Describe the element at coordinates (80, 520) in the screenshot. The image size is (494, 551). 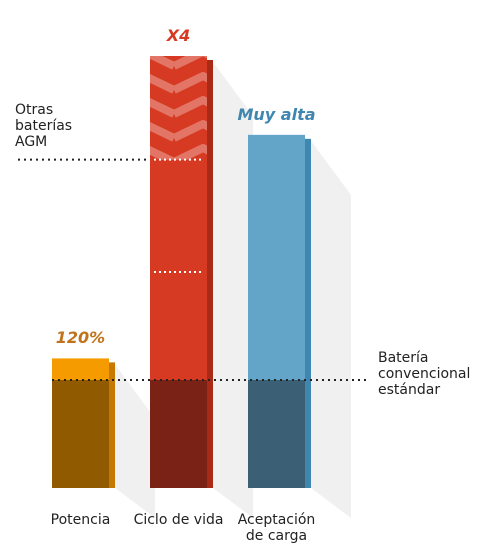
I see `category-label: Potencia` at that location.